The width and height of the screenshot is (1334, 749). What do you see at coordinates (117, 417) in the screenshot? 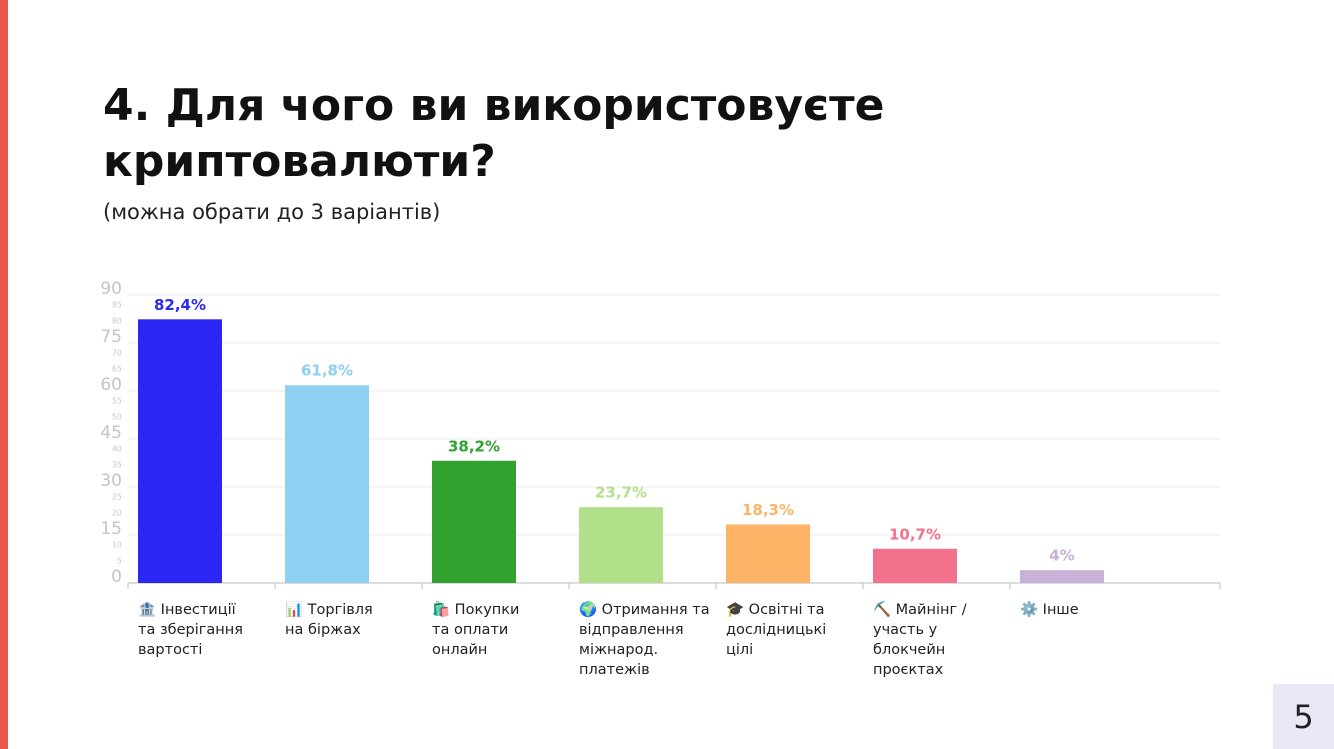
I see `y-minor-tick-label: 50` at bounding box center [117, 417].